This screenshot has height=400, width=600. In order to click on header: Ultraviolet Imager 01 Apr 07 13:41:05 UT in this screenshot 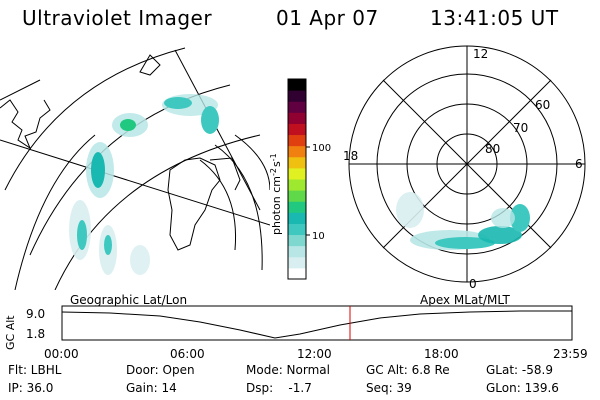, I will do `click(300, 20)`.